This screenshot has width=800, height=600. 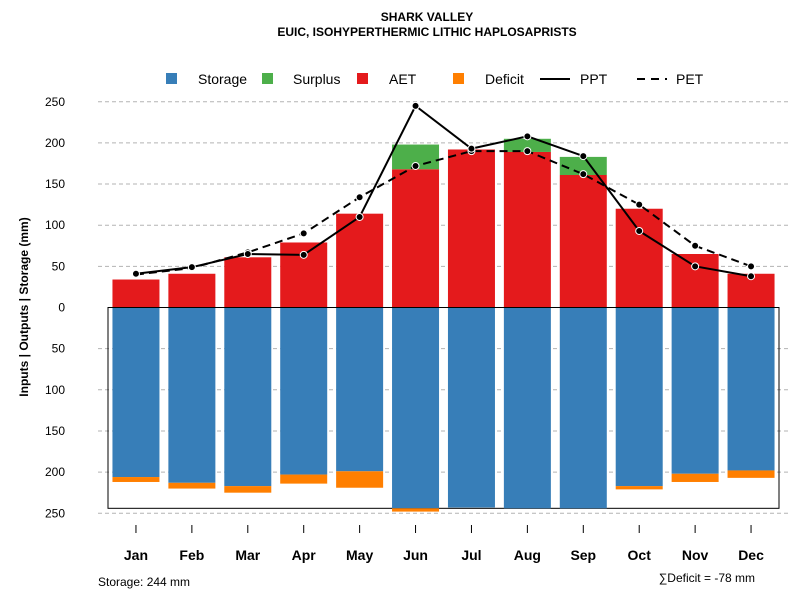 What do you see at coordinates (24, 306) in the screenshot?
I see `y-axis-label: Inputs | Outputs | Storage (mm)` at bounding box center [24, 306].